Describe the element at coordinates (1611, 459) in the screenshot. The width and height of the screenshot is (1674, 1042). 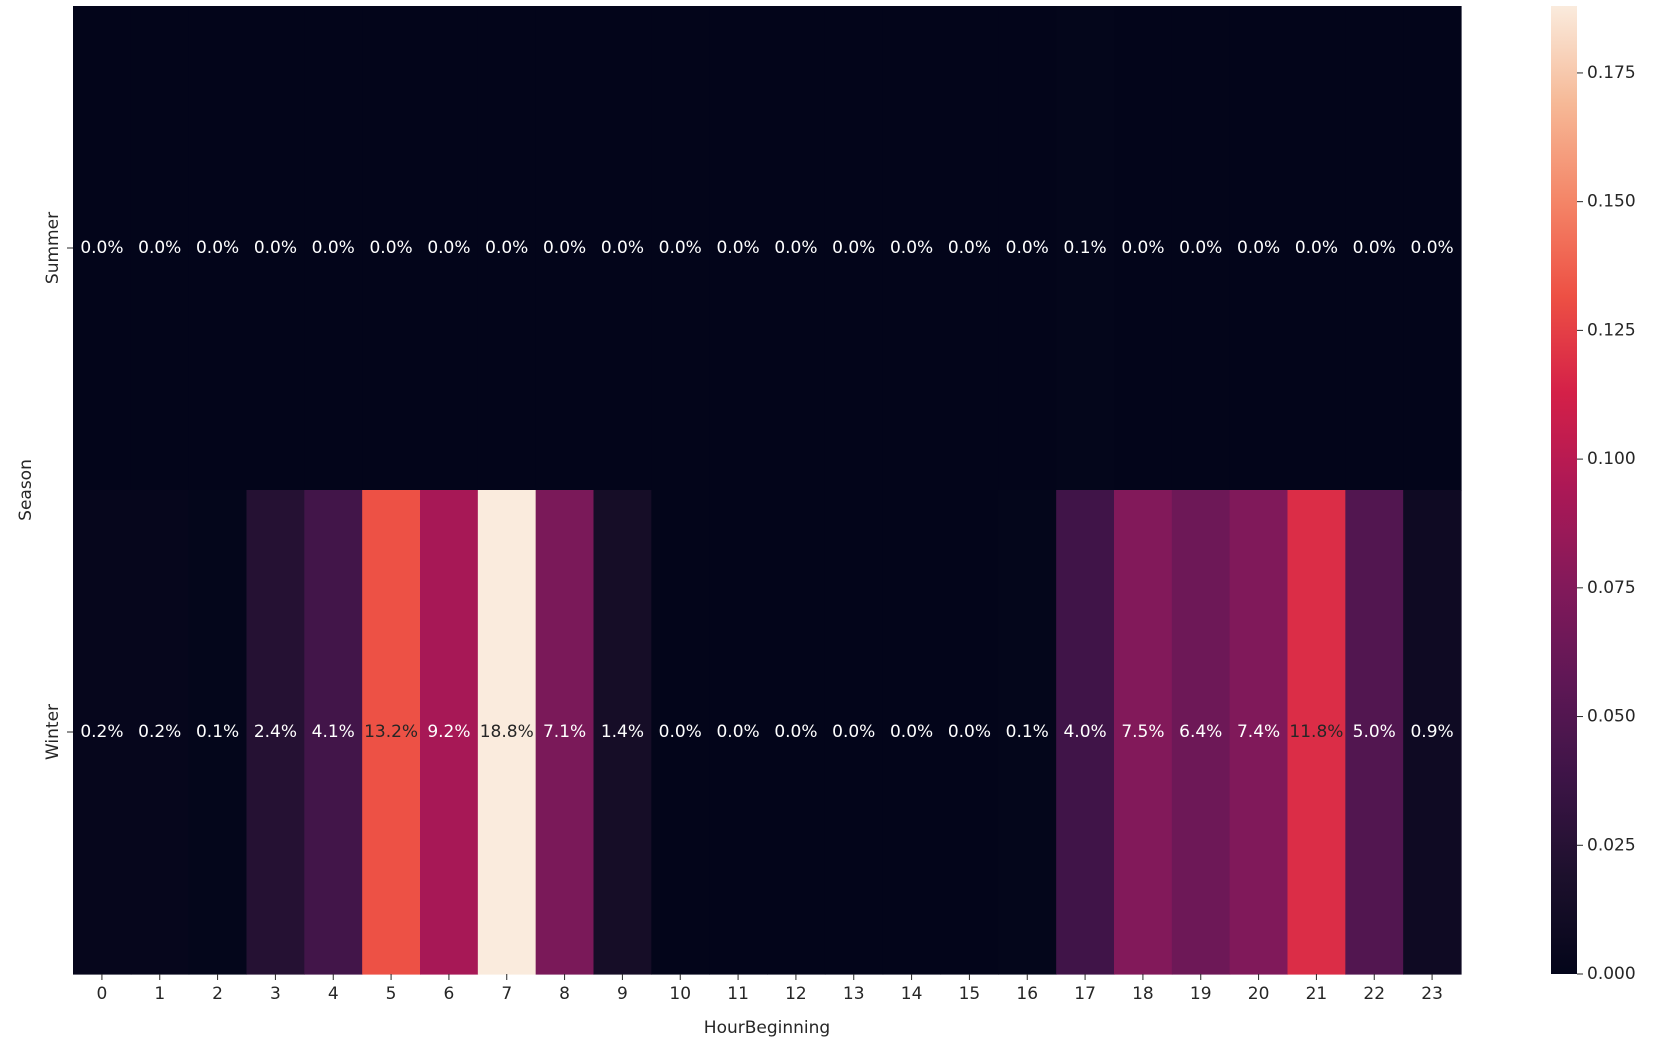
I see `colorbar-tick-label: 0.100` at that location.